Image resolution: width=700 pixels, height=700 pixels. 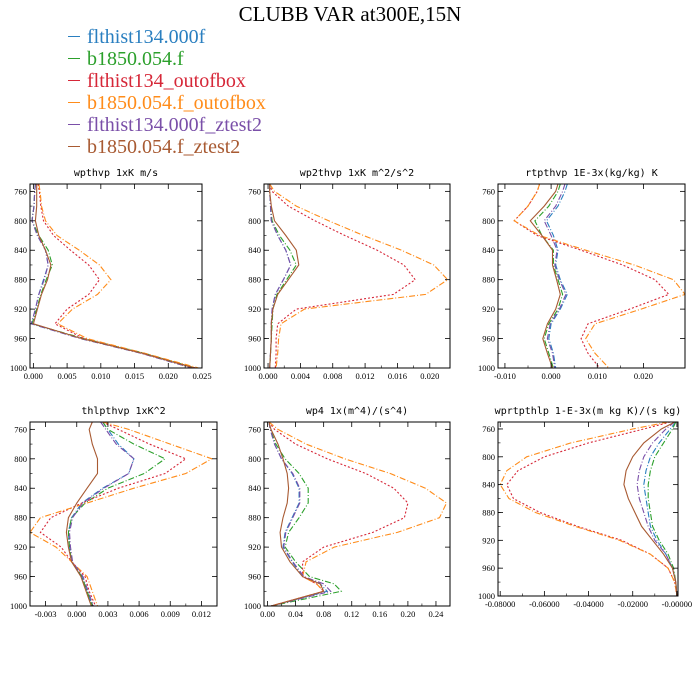 What do you see at coordinates (301, 376) in the screenshot?
I see `x-tick-label: 0.004` at bounding box center [301, 376].